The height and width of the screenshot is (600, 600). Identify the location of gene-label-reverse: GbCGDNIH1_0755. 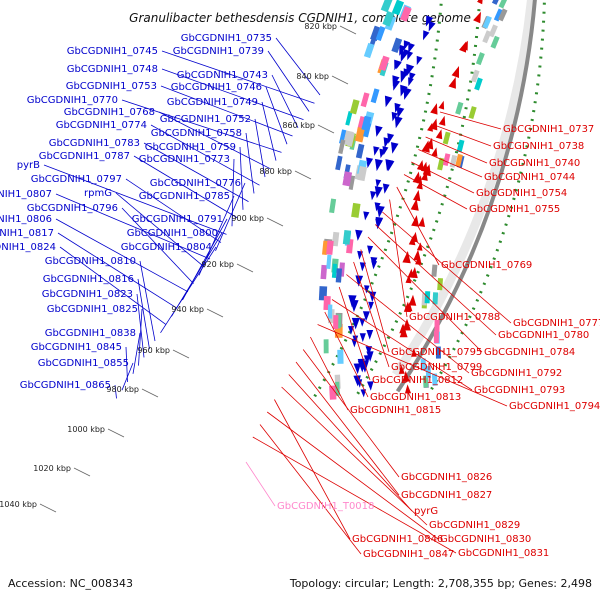
(514, 209).